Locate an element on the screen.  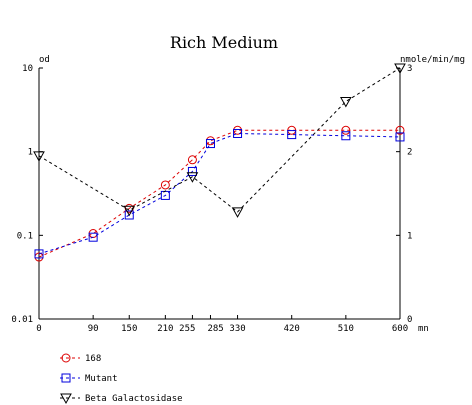
x-axis-unit-label: mn is located at coordinates (423, 329).